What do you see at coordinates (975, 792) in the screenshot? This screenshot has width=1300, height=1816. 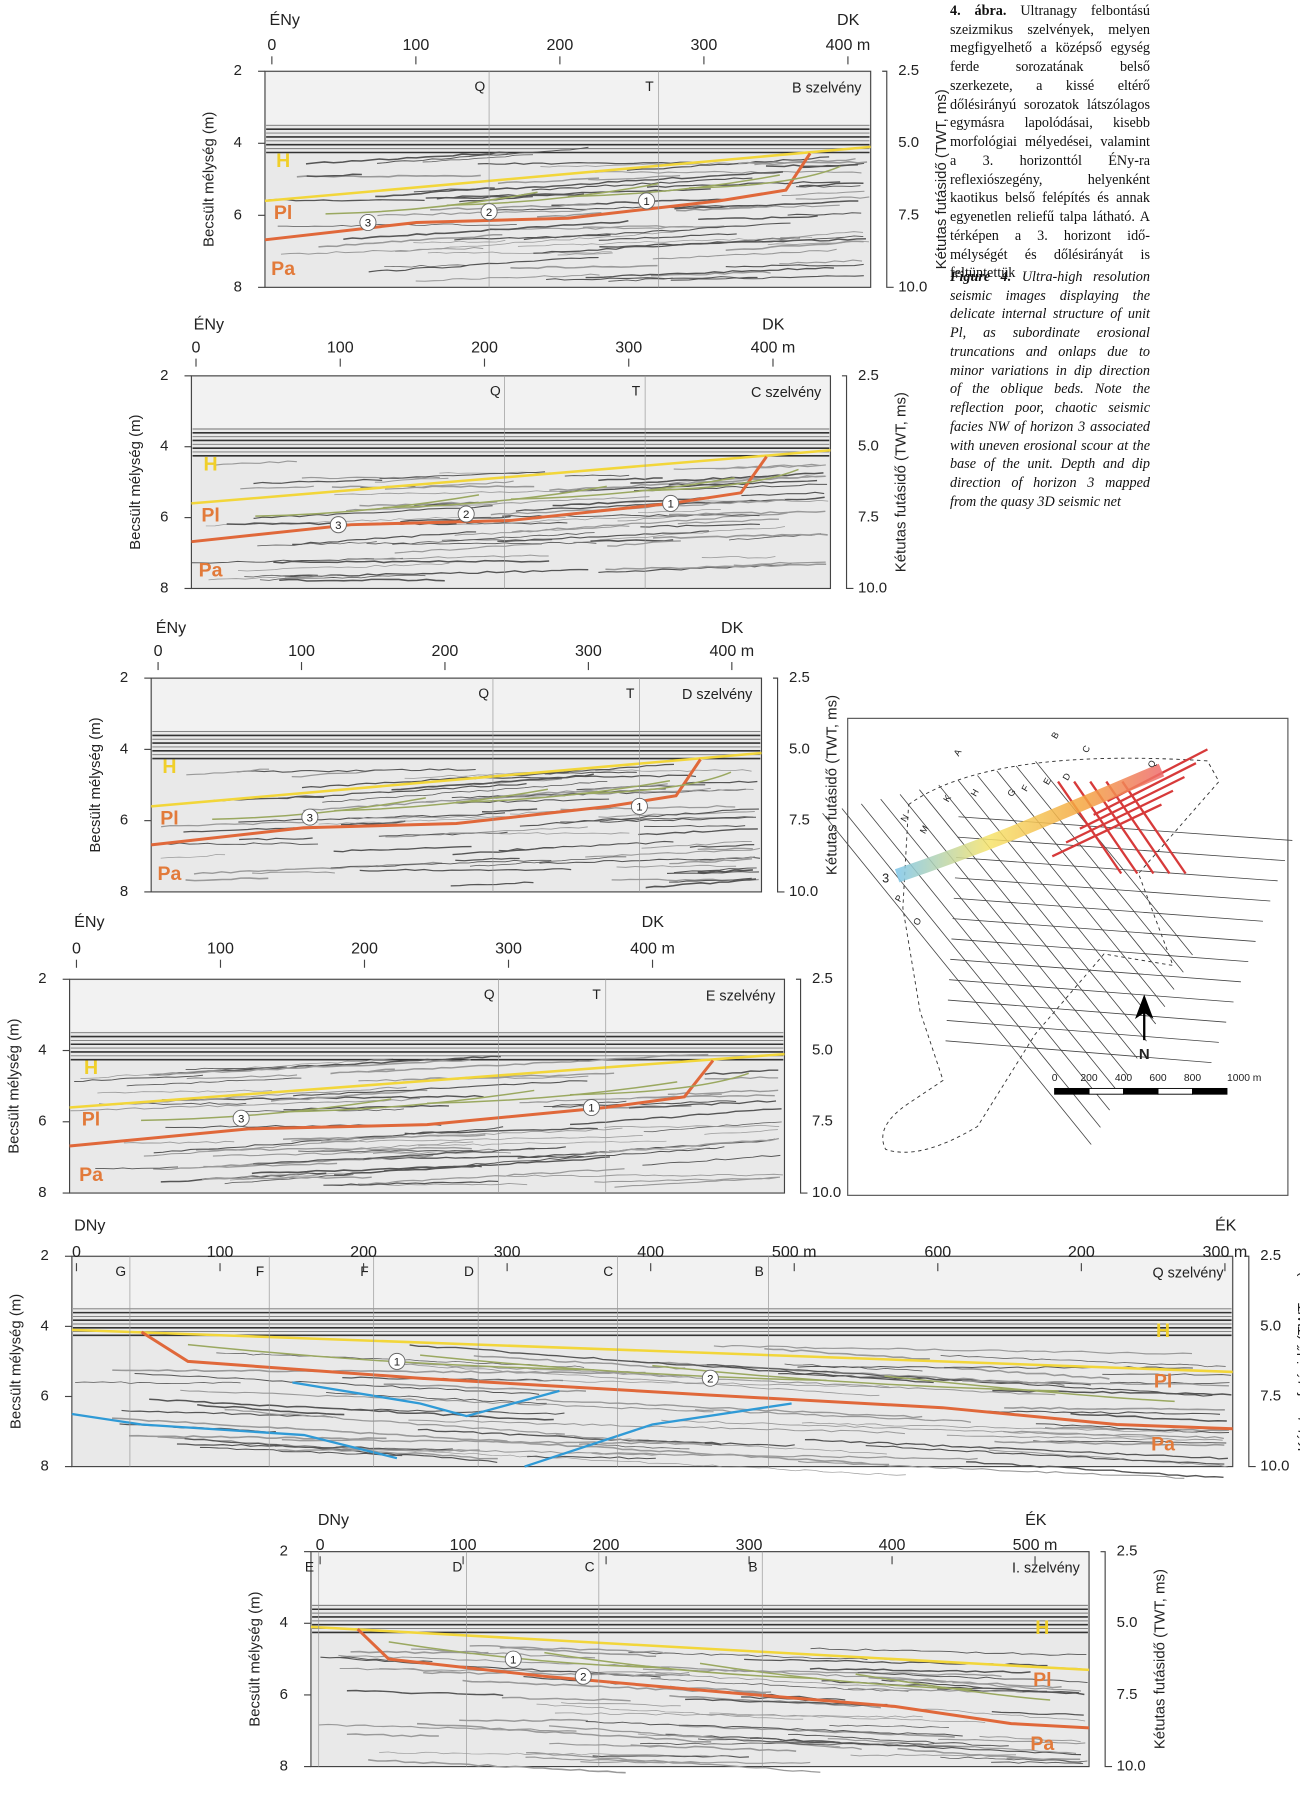 I see `track-label: H` at bounding box center [975, 792].